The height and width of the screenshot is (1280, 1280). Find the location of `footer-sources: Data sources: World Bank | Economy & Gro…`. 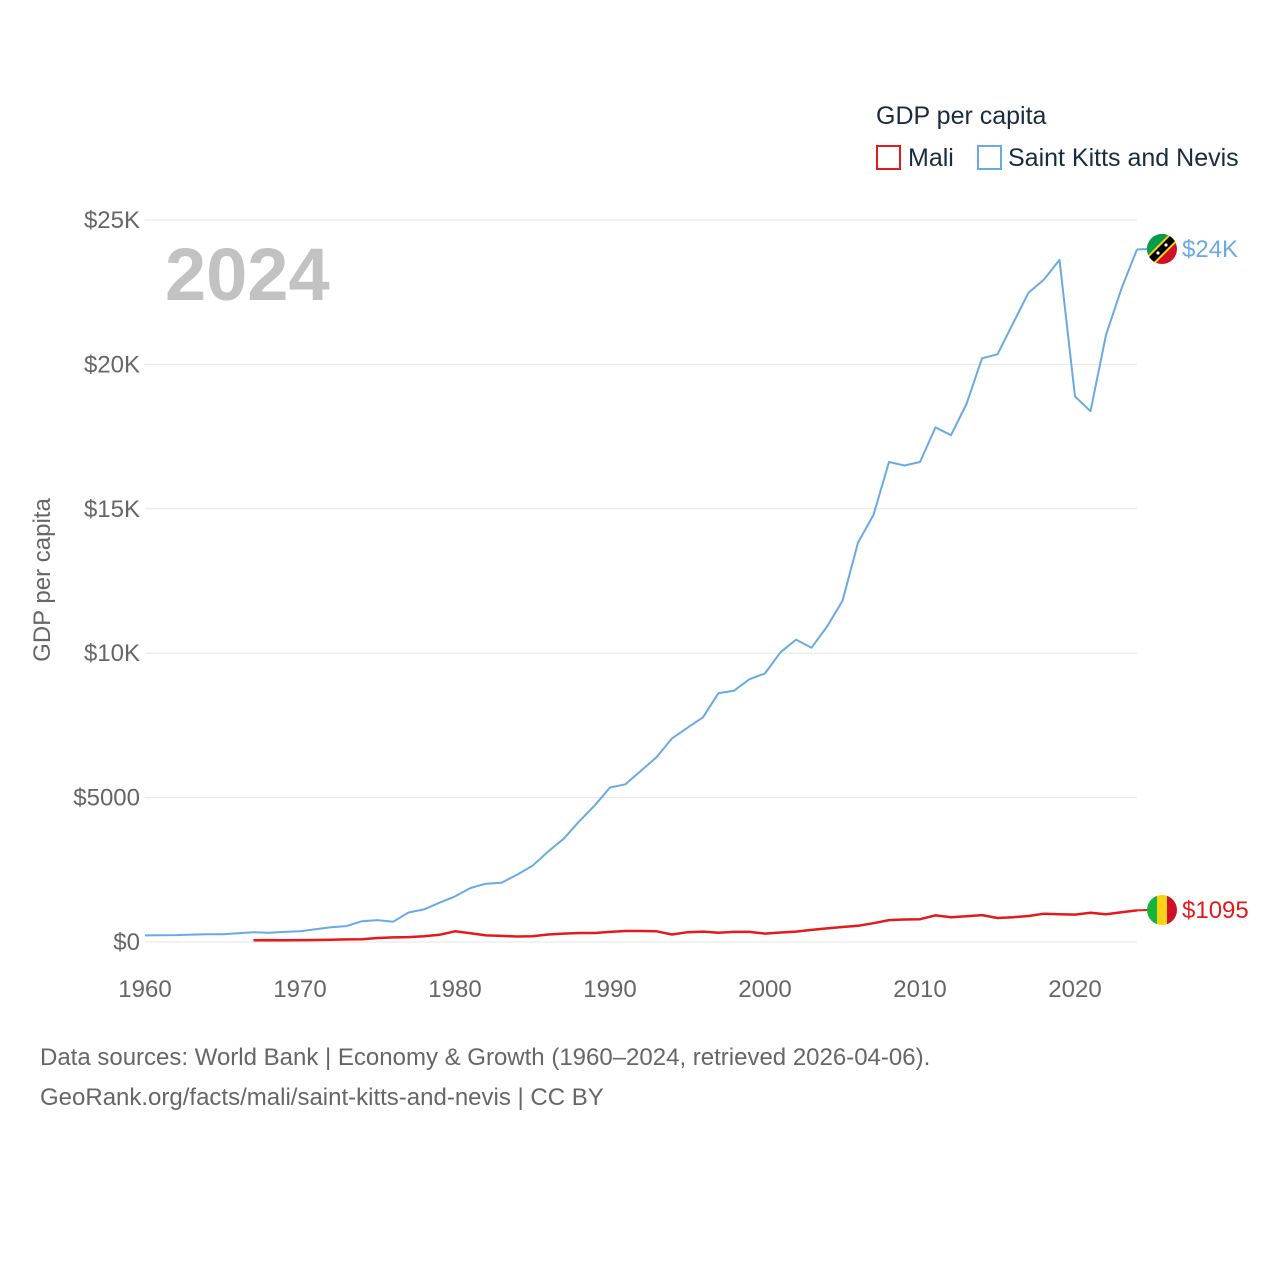

footer-sources: Data sources: World Bank | Economy & Gro… is located at coordinates (485, 1057).